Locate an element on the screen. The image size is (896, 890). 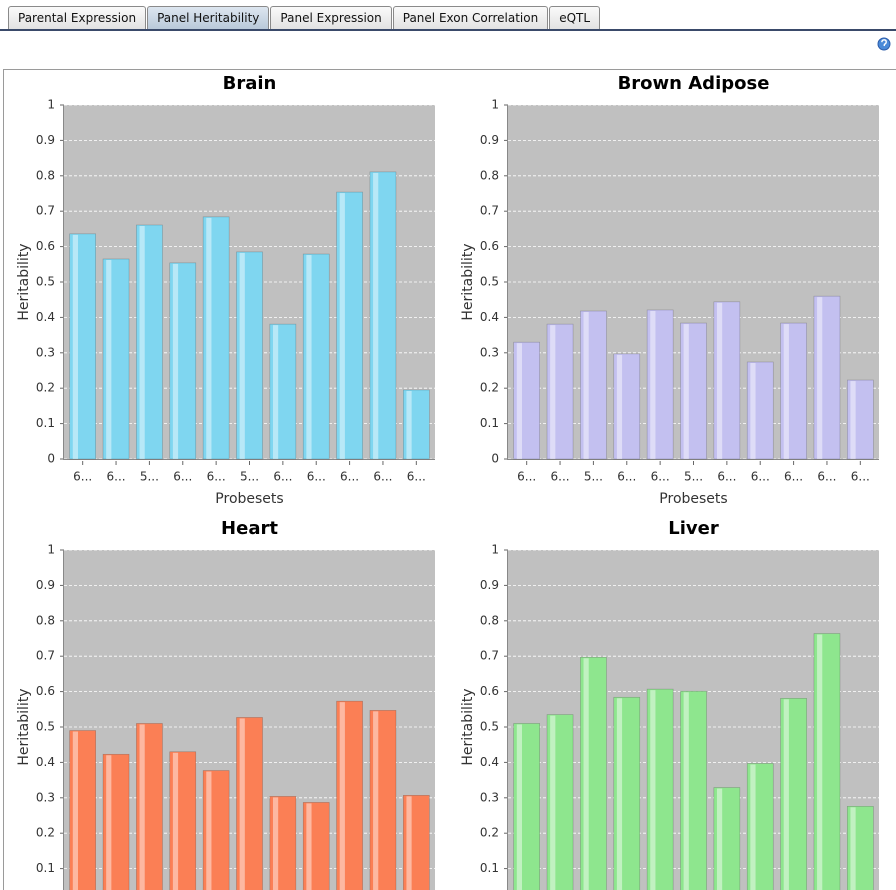
help-icon-glyph is located at coordinates (884, 43).